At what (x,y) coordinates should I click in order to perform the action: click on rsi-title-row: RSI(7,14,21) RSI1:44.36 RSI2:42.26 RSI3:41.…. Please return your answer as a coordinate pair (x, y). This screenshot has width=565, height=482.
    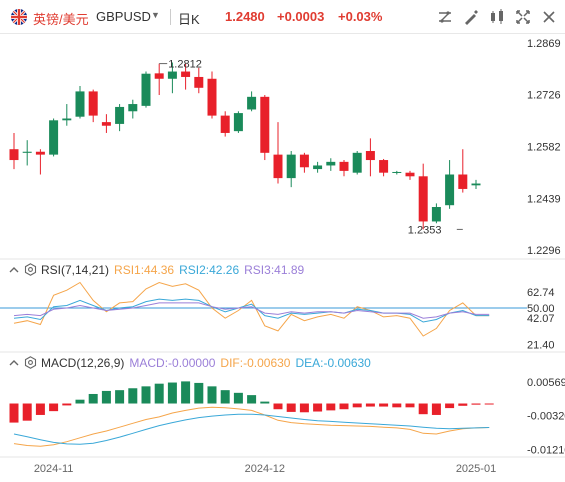
    Looking at the image, I should click on (158, 270).